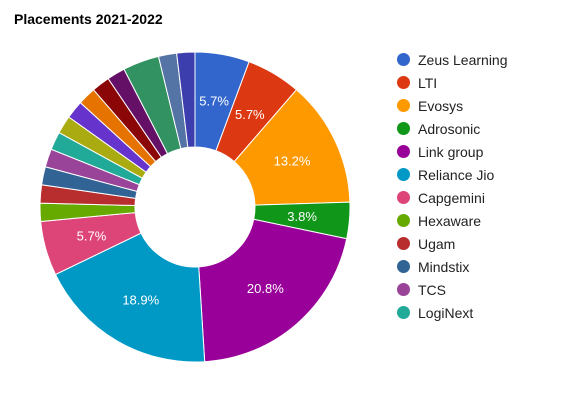  I want to click on legend-label: LogiNext, so click(446, 312).